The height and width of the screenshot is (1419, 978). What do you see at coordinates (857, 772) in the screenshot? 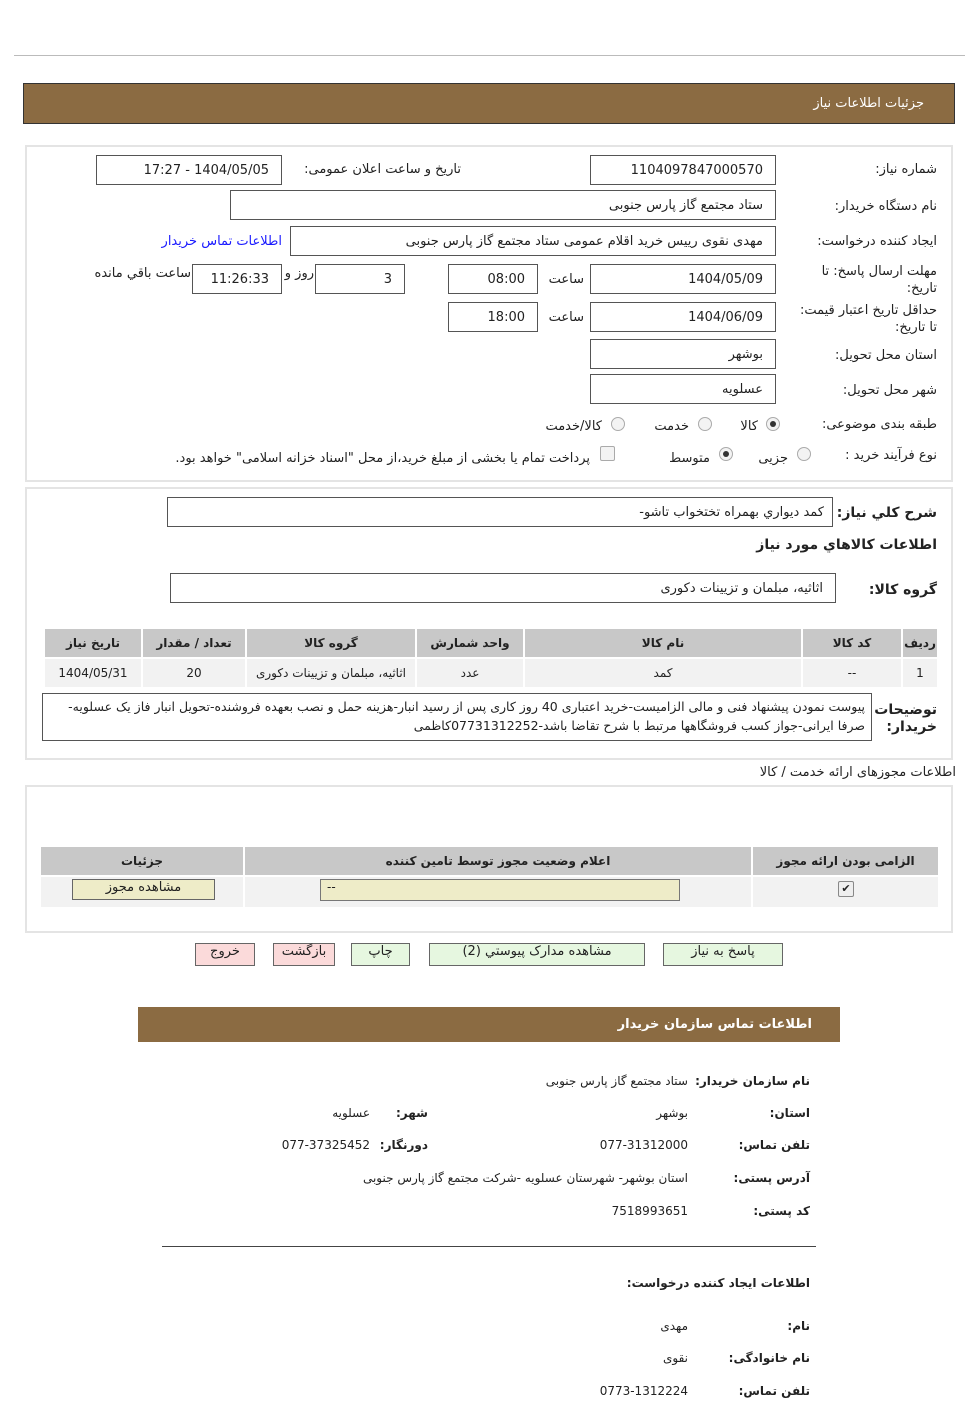
I see `permits-title: اطلاعات مجوزهای ارائه خدمت / کالا` at bounding box center [857, 772].